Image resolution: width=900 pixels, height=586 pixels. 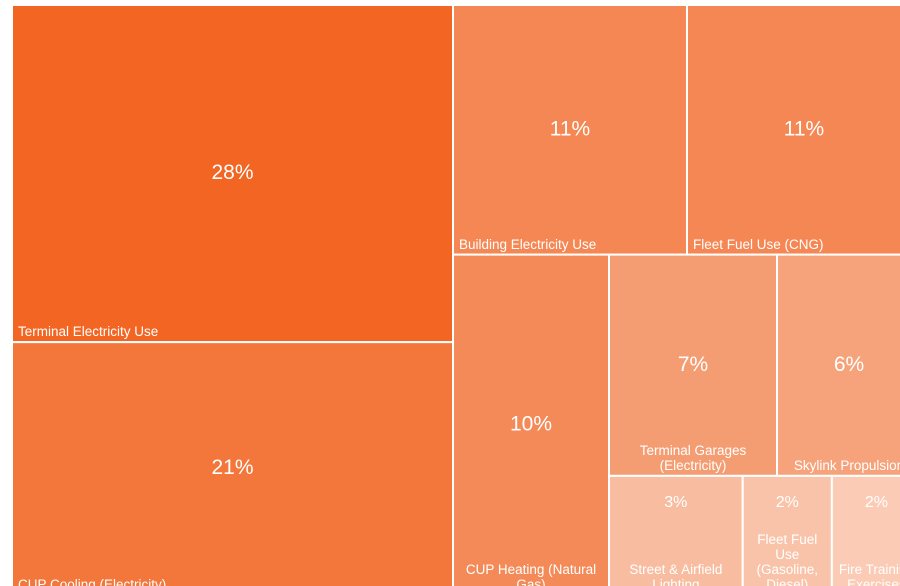 I want to click on tile-label-box: Fire Training Exercises, so click(x=866, y=550).